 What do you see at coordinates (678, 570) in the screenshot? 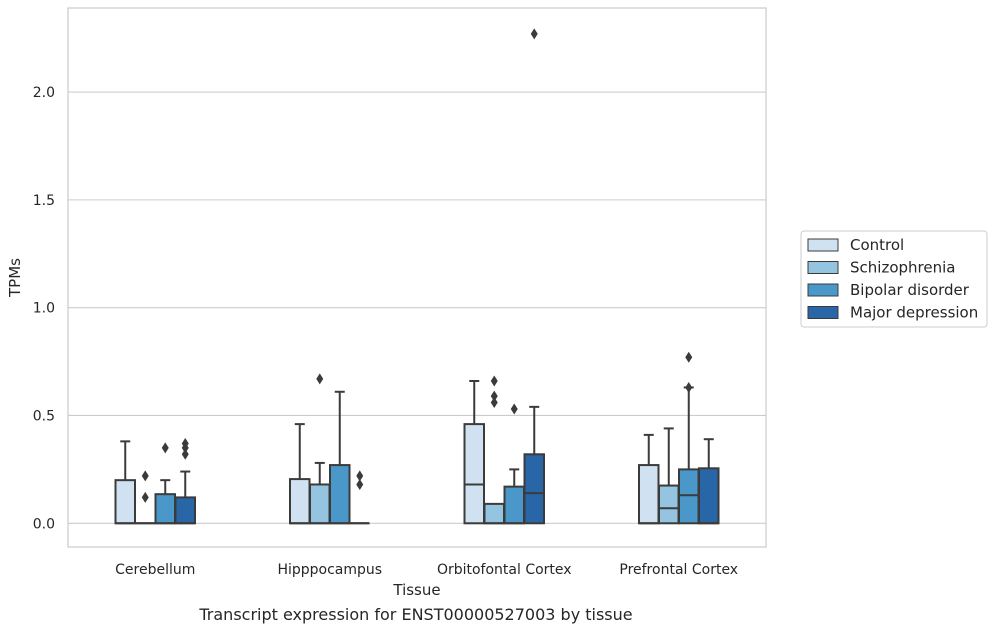
I see `x-tick-label: Prefrontal Cortex` at bounding box center [678, 570].